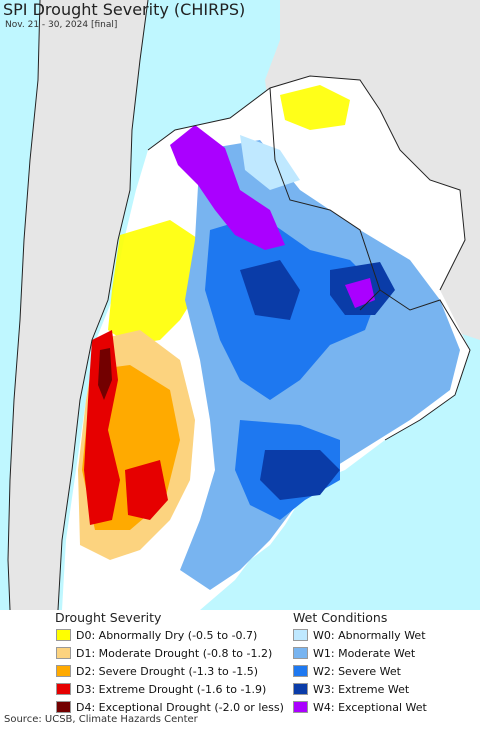  Describe the element at coordinates (174, 653) in the screenshot. I see `legend-label-d1: D1: Moderate Drought (-0.8 to -1.2)` at that location.